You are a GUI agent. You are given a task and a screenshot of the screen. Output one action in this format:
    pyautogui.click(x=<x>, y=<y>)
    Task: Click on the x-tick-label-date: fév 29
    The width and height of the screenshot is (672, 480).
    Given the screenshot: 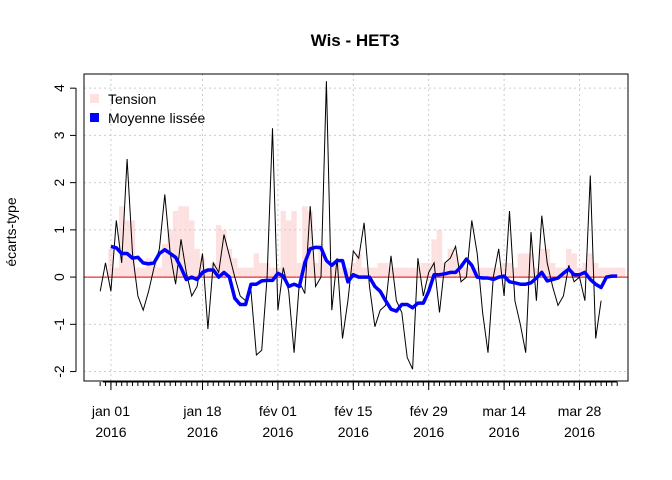 What is the action you would take?
    pyautogui.click(x=429, y=411)
    